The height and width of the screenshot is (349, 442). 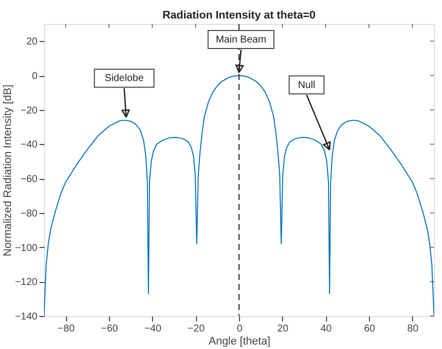 I want to click on x-tick-label: −80, so click(x=67, y=329).